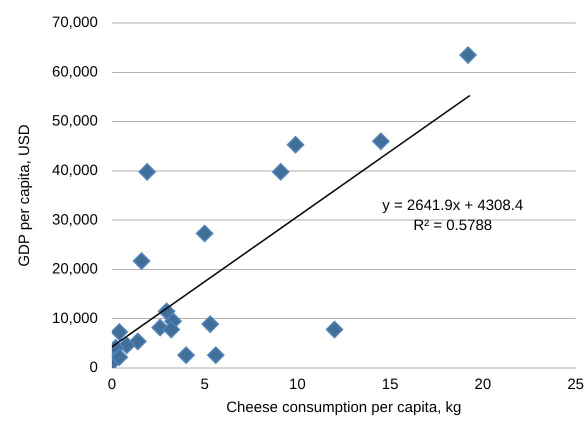 The width and height of the screenshot is (587, 421). What do you see at coordinates (75, 170) in the screenshot?
I see `y-tick-label: 40,000` at bounding box center [75, 170].